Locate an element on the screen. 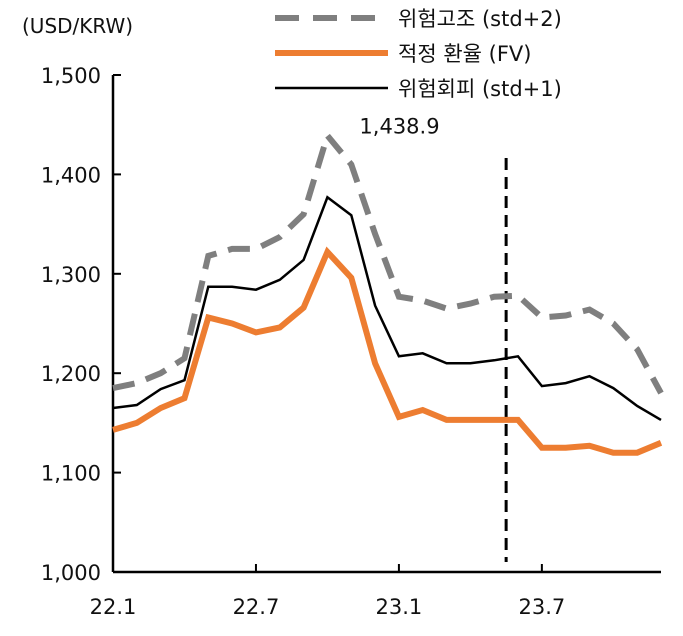 The width and height of the screenshot is (683, 636). annotations: 1,438.9 is located at coordinates (399, 127).